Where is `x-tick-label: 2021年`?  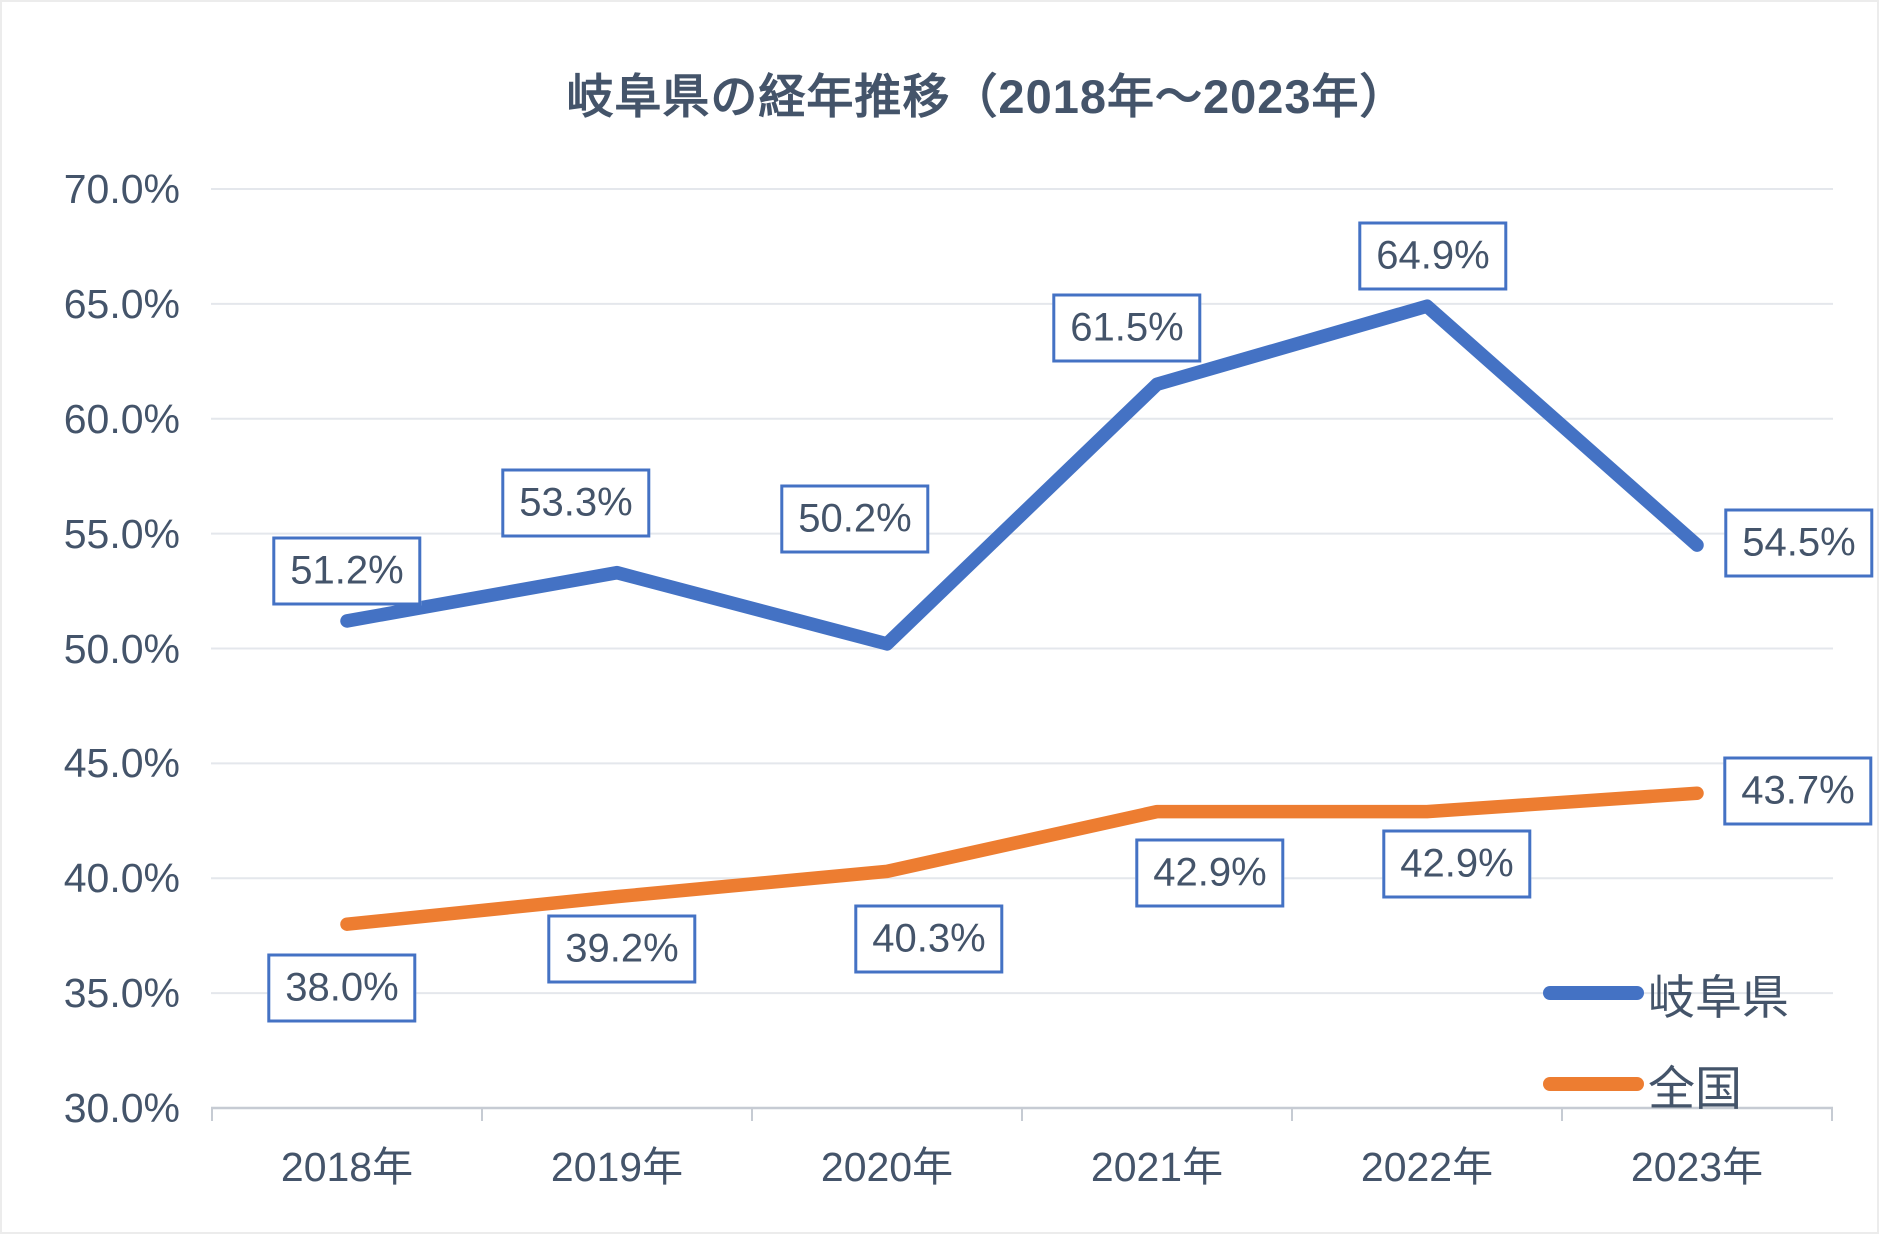
x-tick-label: 2021年 is located at coordinates (1157, 1167).